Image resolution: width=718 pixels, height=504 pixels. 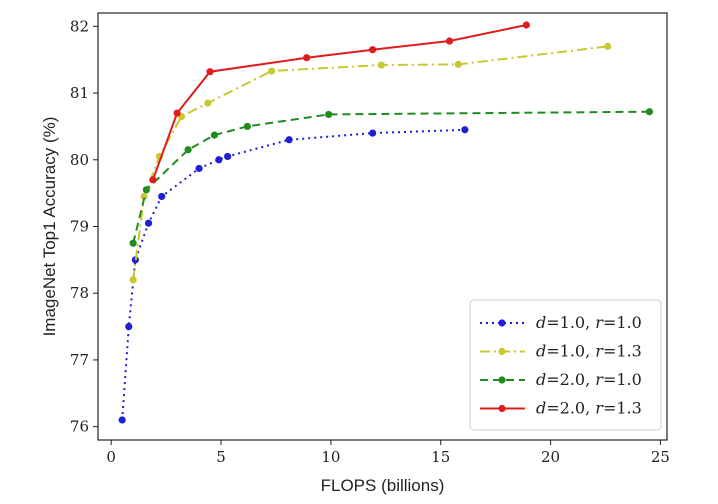 What do you see at coordinates (79, 227) in the screenshot?
I see `y-tick-label: 79` at bounding box center [79, 227].